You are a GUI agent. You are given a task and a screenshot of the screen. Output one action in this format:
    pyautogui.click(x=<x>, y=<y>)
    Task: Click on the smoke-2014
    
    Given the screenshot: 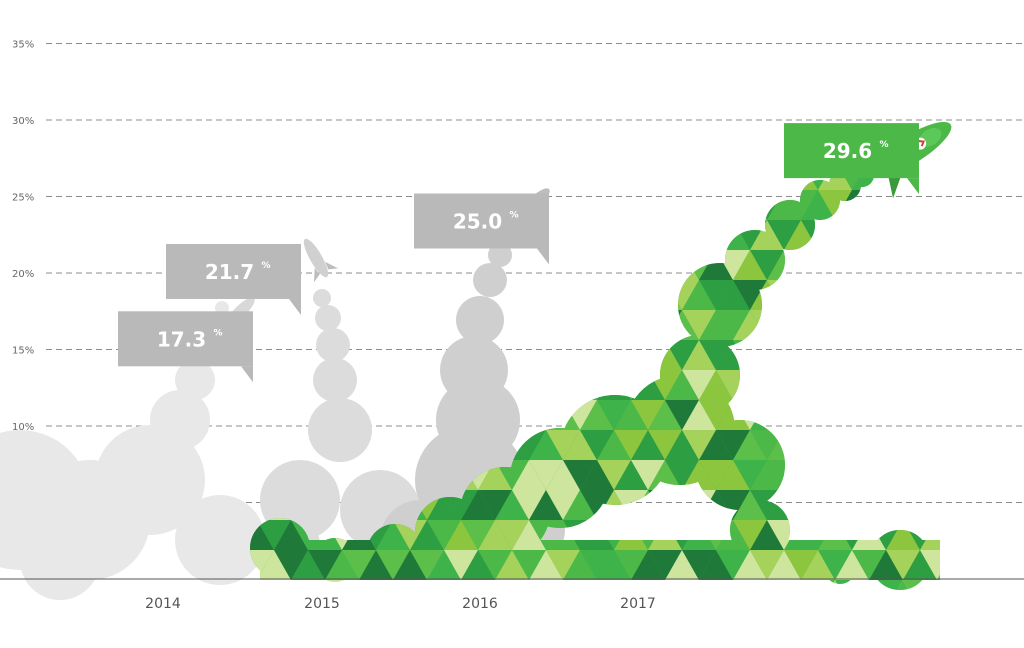 What is the action you would take?
    pyautogui.click(x=132, y=450)
    